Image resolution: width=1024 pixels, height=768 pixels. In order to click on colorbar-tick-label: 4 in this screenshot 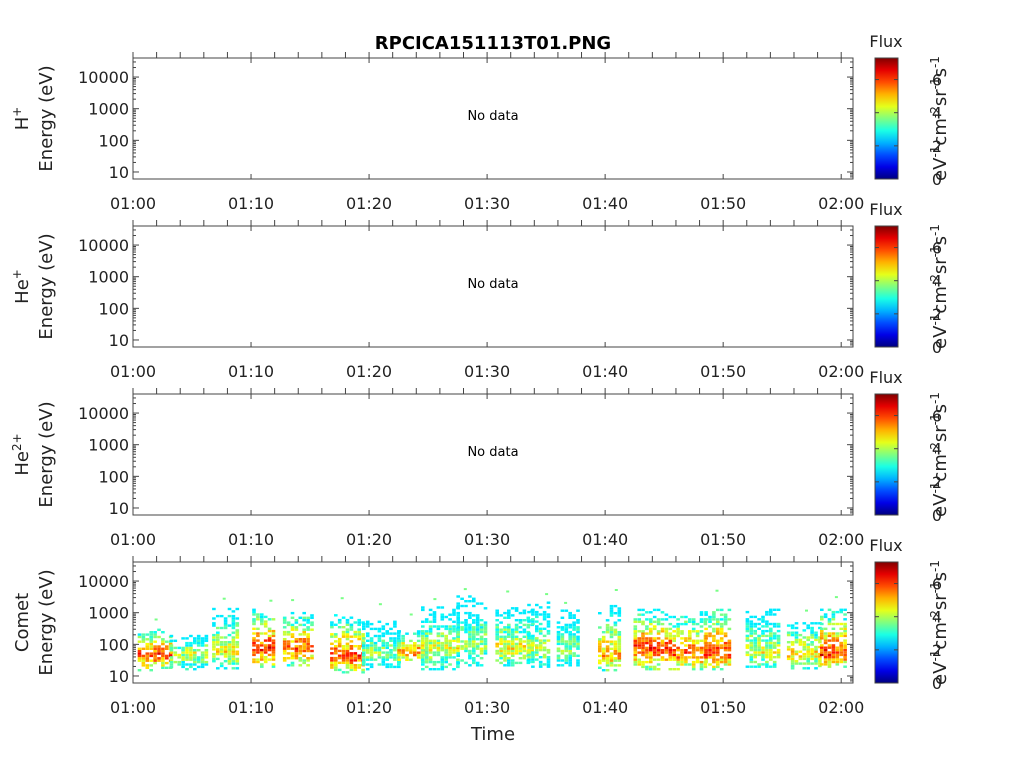, I will do `click(937, 449)`.